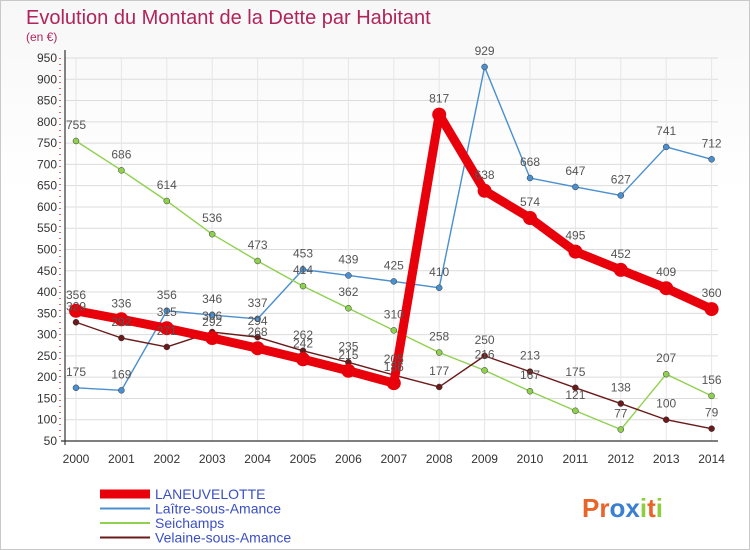 The image size is (750, 550). What do you see at coordinates (530, 162) in the screenshot?
I see `data-label: 668` at bounding box center [530, 162].